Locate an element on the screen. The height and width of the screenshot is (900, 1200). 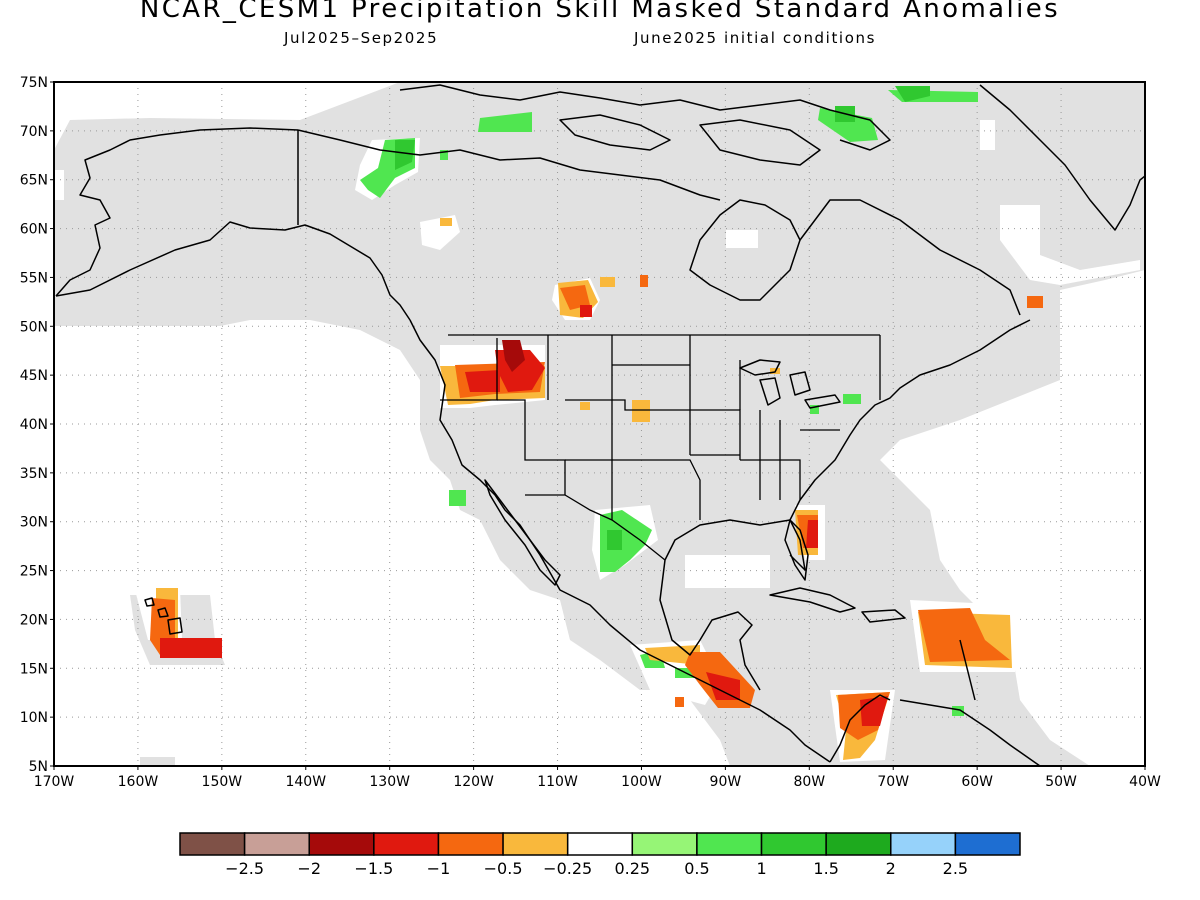
lon-tick-label: 40W is located at coordinates (1145, 782).